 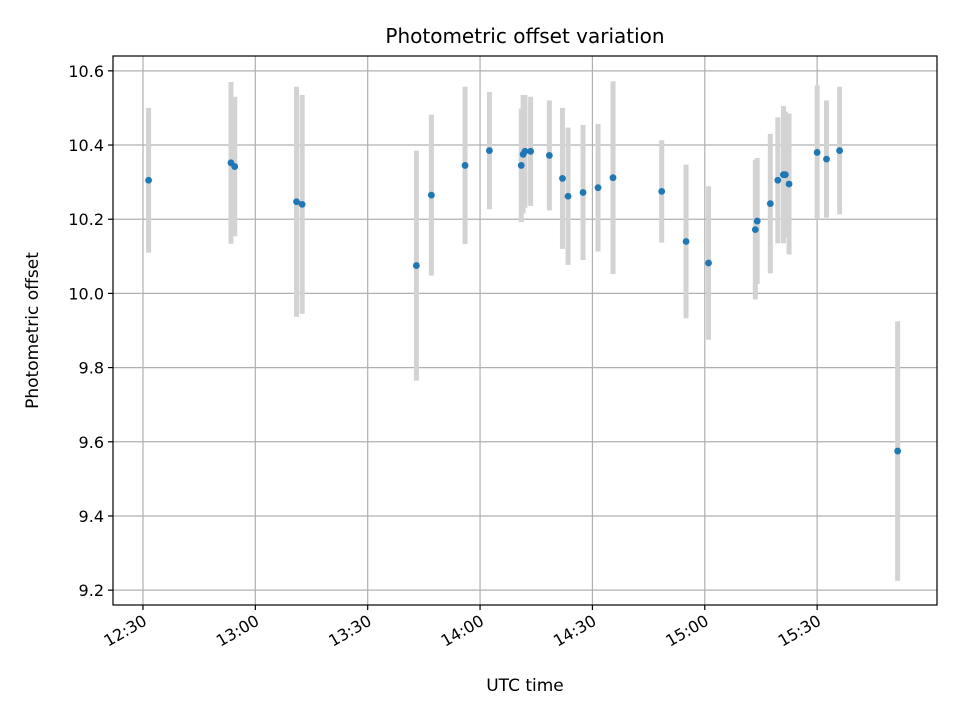 What do you see at coordinates (91, 368) in the screenshot?
I see `y-tick-label: 9.8` at bounding box center [91, 368].